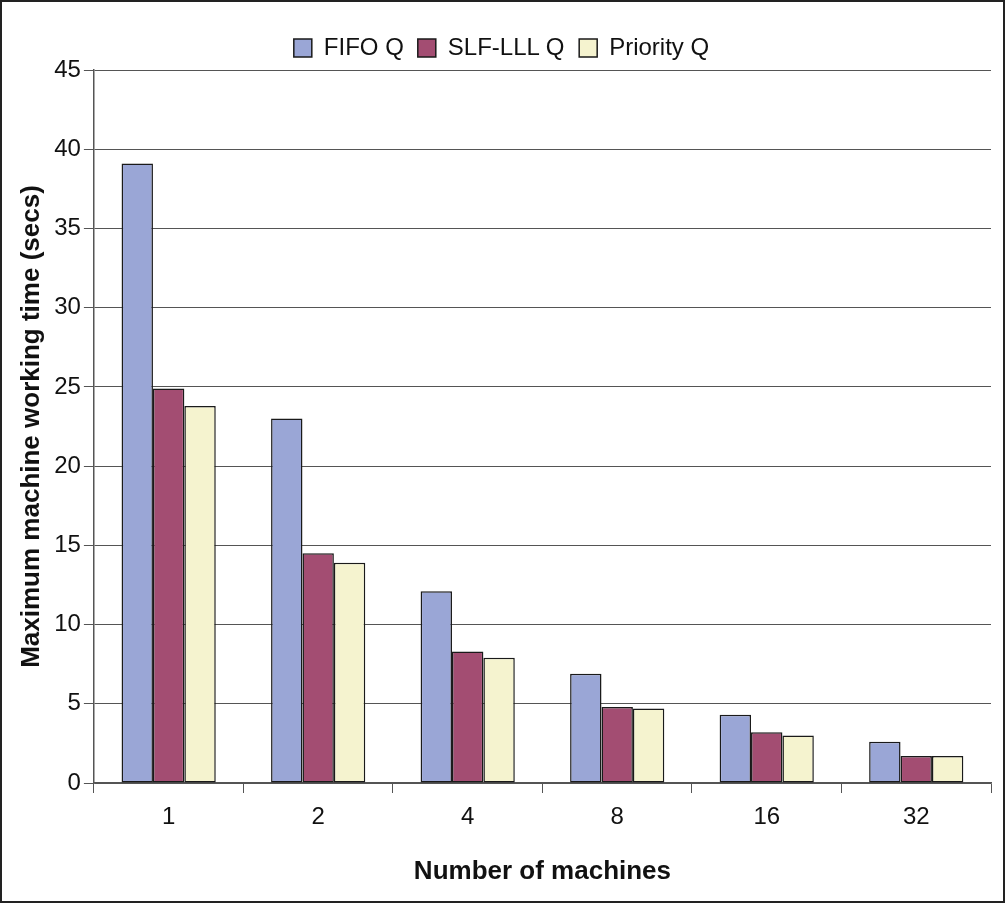  I want to click on y-tick-label: 35, so click(67, 227).